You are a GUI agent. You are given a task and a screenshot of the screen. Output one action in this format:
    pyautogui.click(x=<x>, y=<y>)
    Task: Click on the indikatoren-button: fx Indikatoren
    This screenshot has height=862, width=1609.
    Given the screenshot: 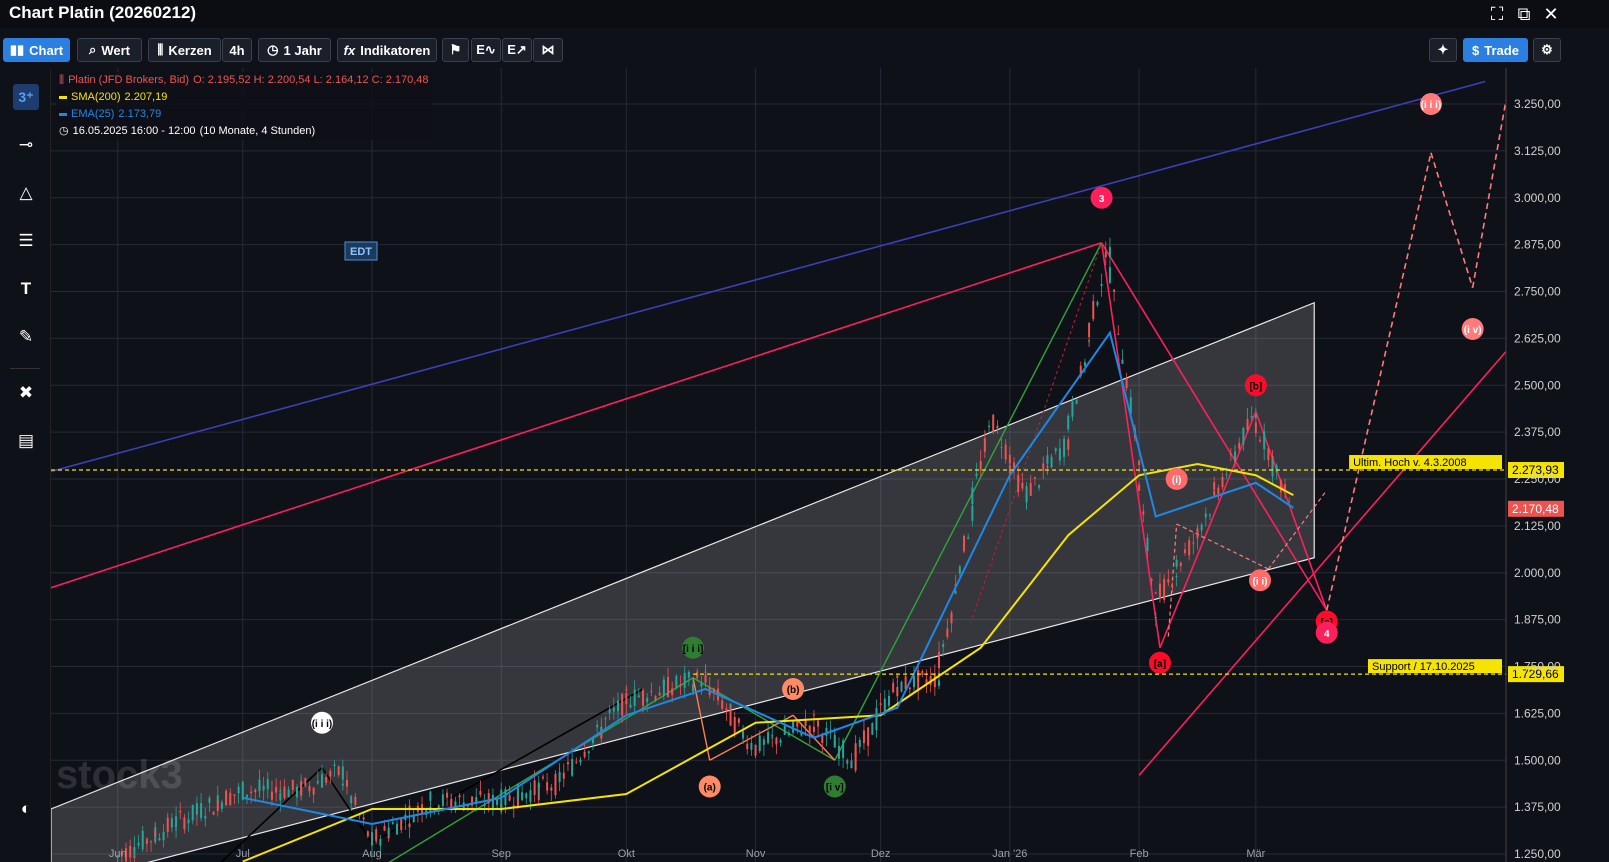 What is the action you would take?
    pyautogui.click(x=387, y=50)
    